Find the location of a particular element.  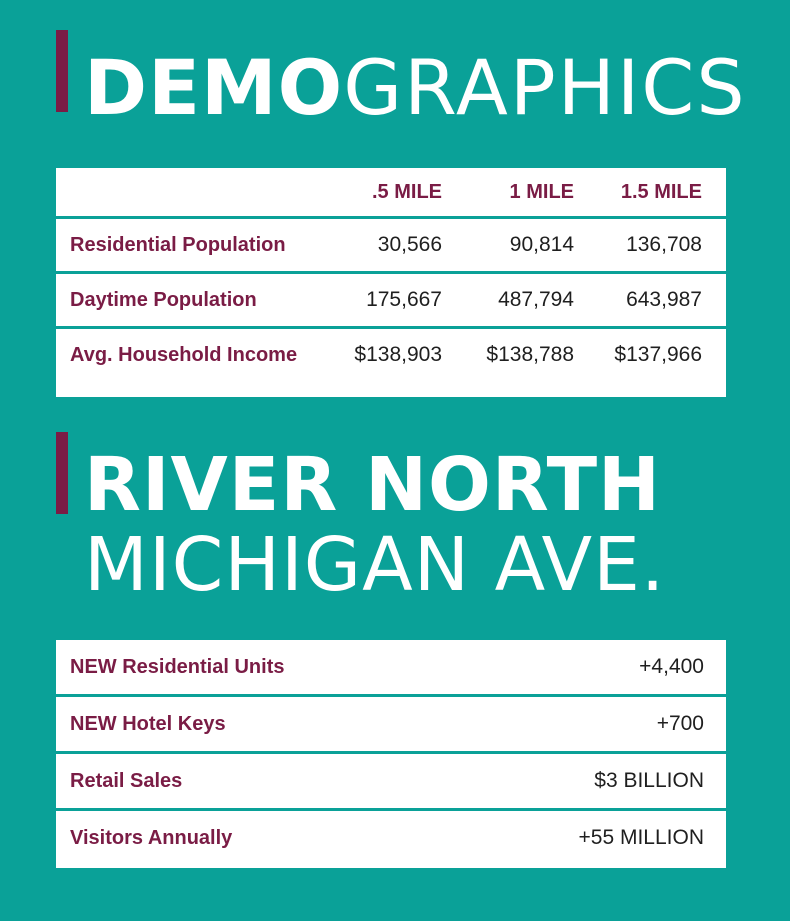

row-value: +700 is located at coordinates (680, 723).